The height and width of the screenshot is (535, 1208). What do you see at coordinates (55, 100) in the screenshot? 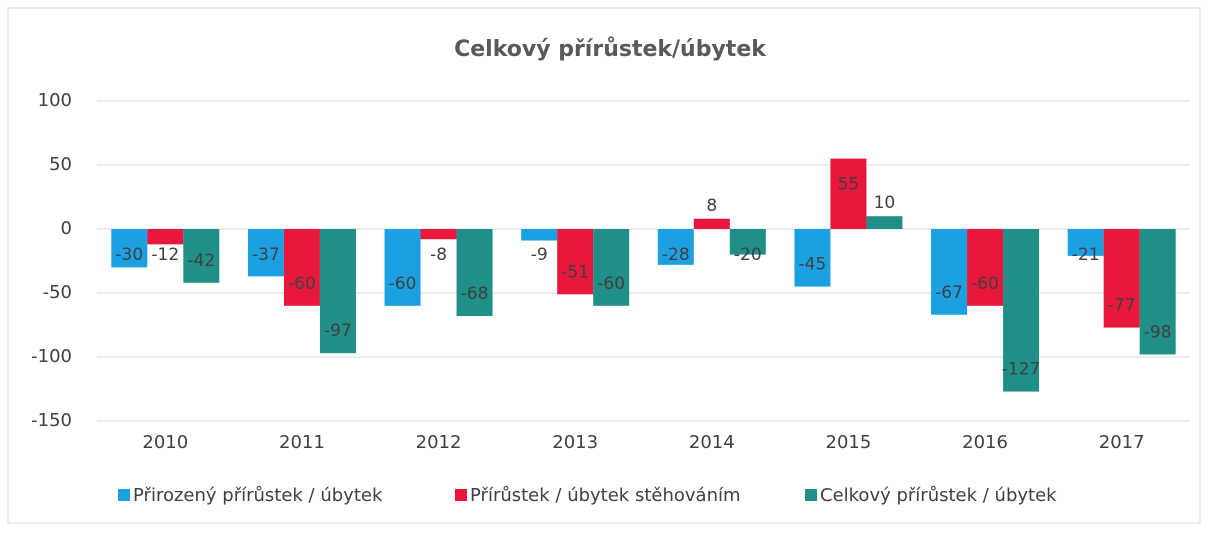
I see `y-tick-label: 100` at bounding box center [55, 100].